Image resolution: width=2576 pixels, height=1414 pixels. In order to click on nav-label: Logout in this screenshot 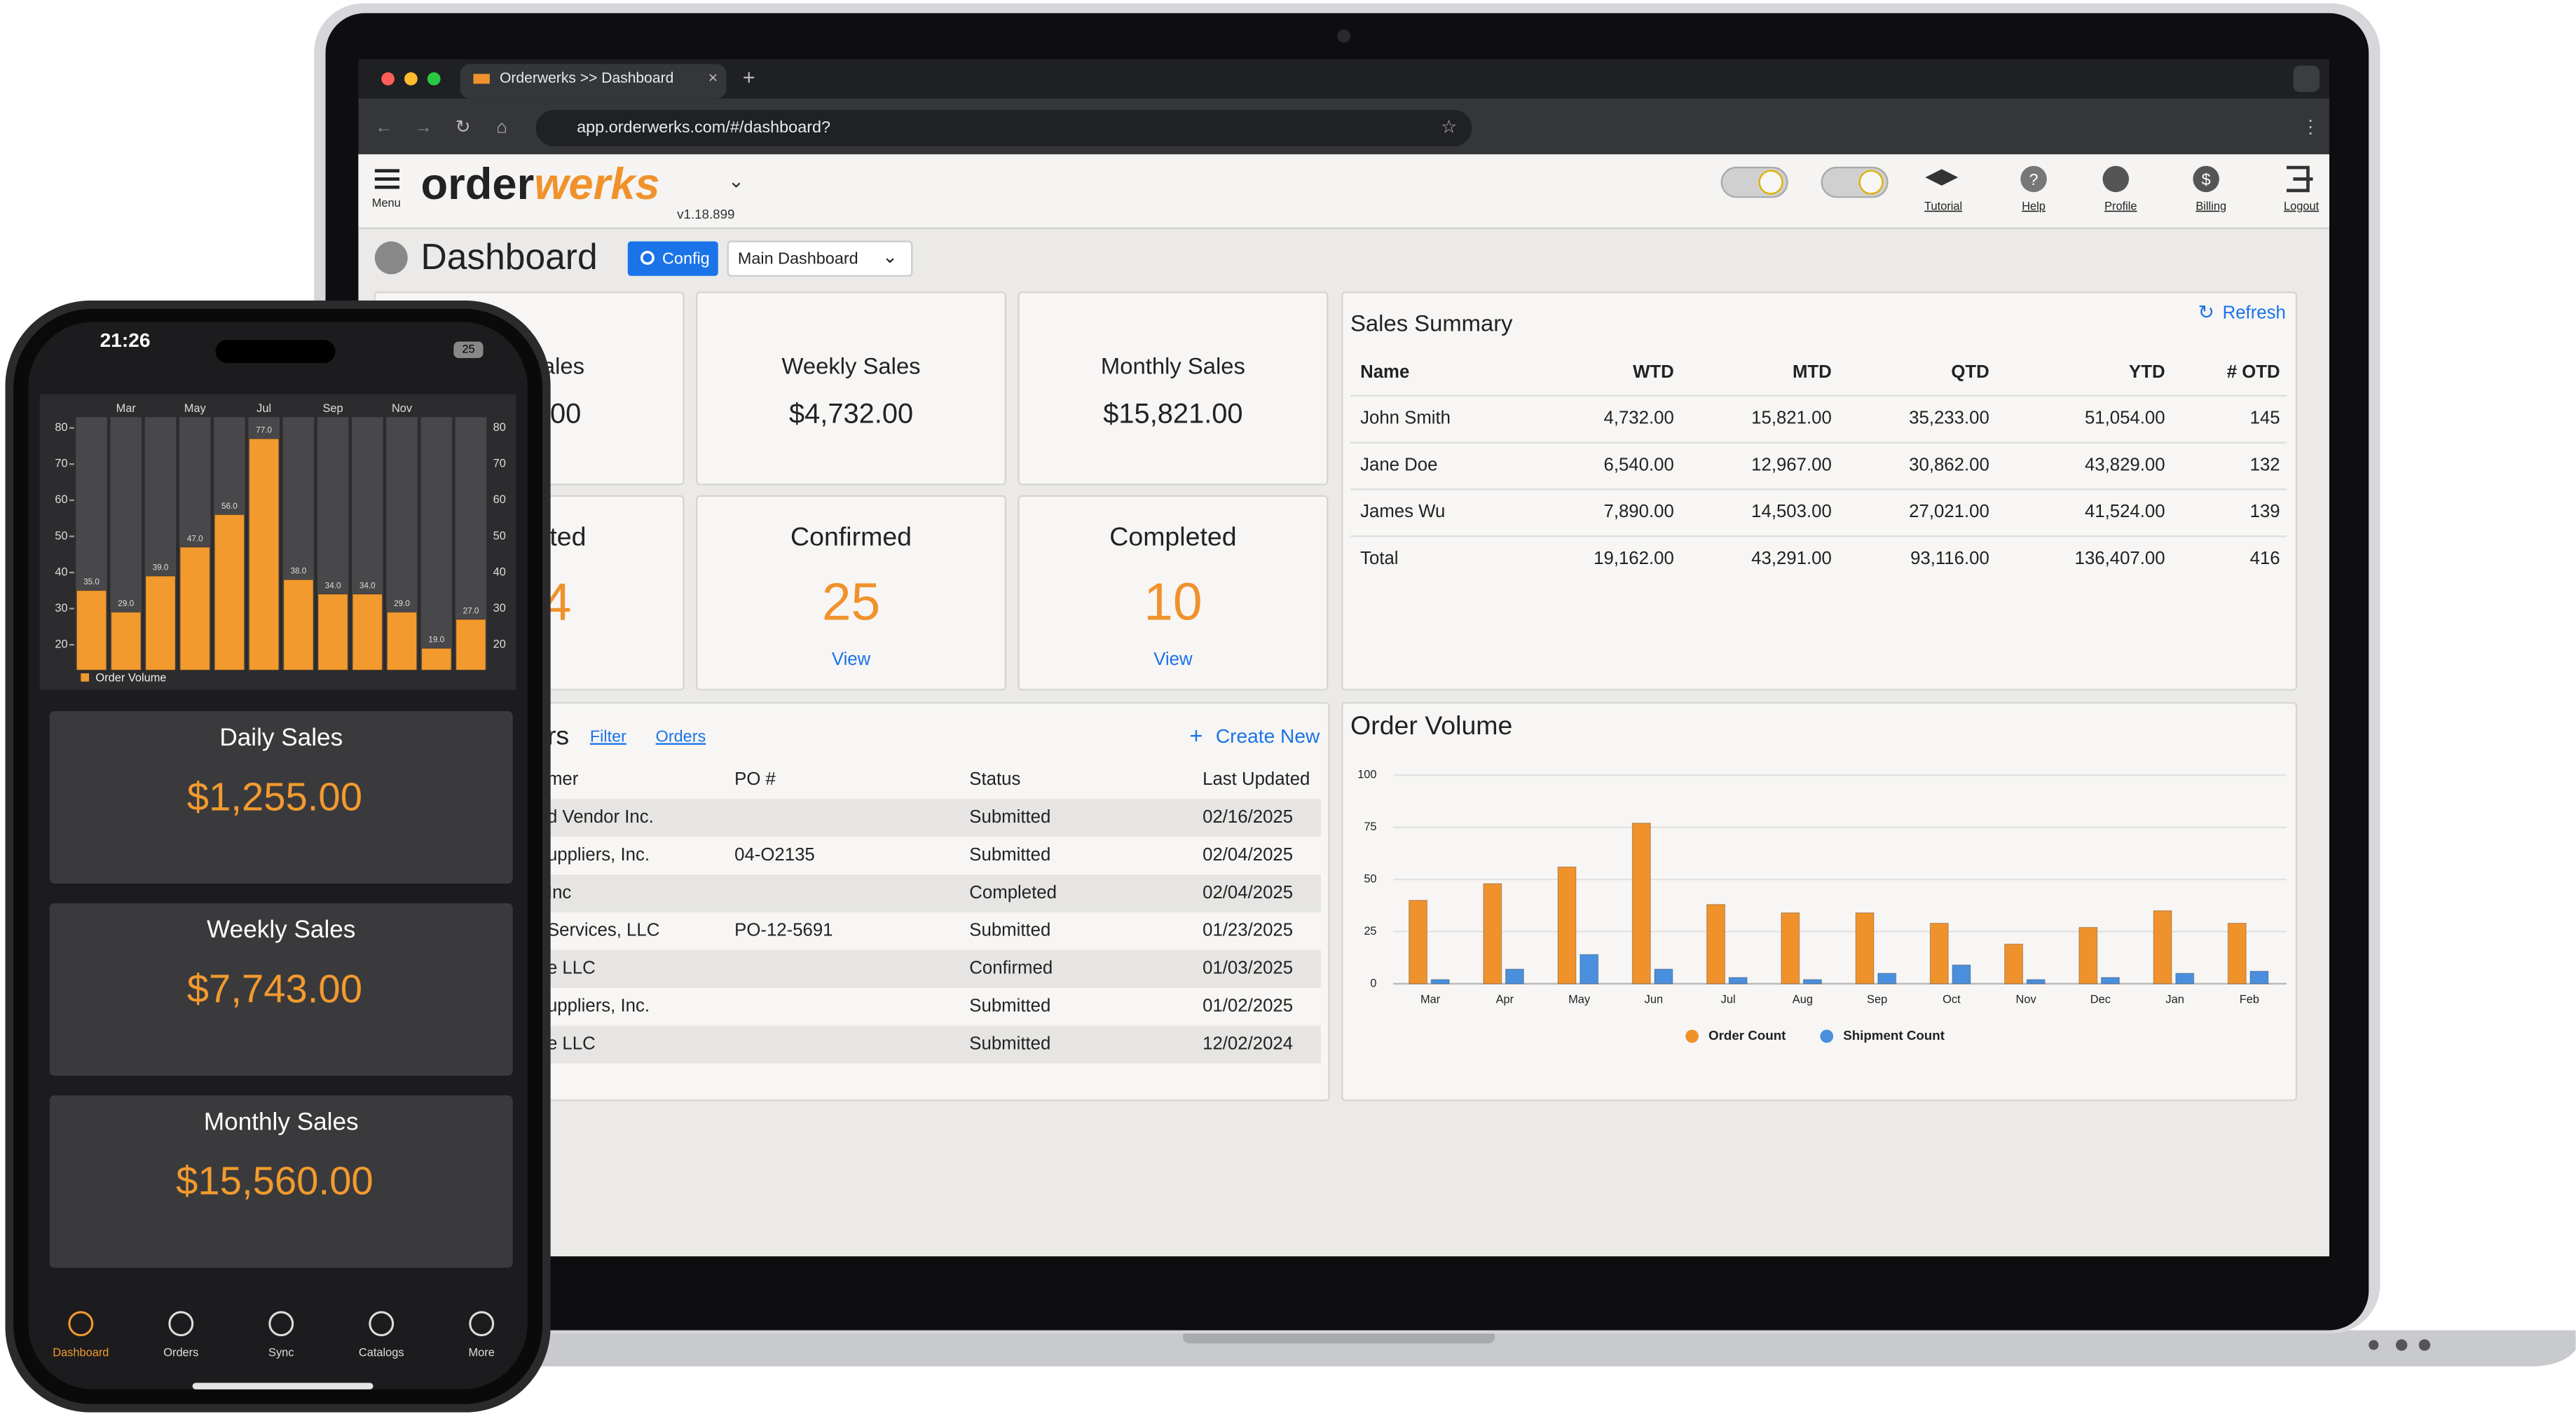, I will do `click(2302, 207)`.